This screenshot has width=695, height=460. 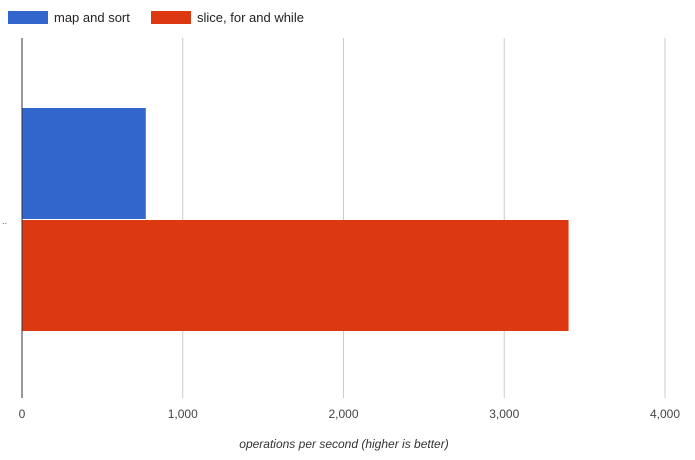 What do you see at coordinates (171, 17) in the screenshot?
I see `legend-swatch-slice-for-and-while` at bounding box center [171, 17].